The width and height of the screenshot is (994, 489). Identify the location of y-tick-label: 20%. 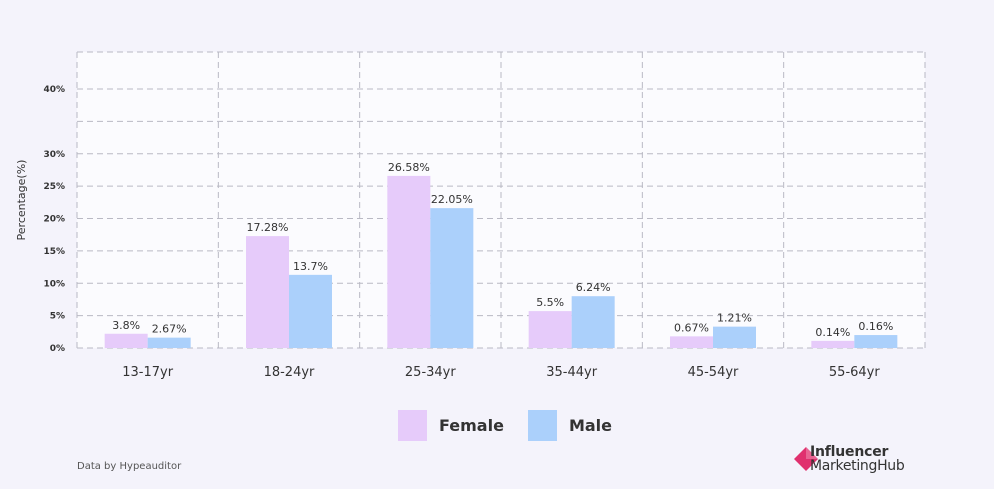
(54, 220).